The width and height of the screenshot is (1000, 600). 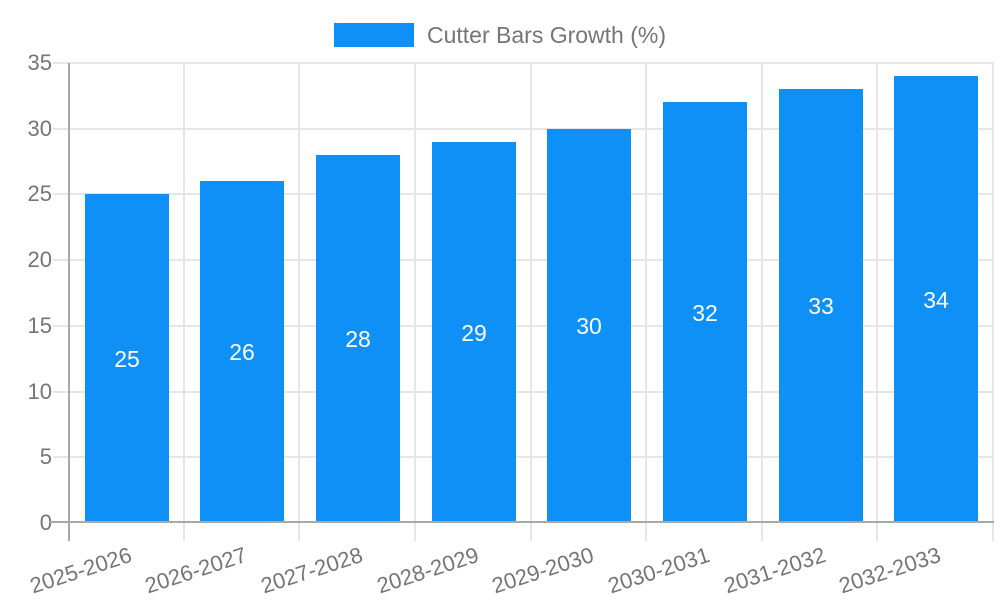 I want to click on bar-2032-2033: 34, so click(x=936, y=299).